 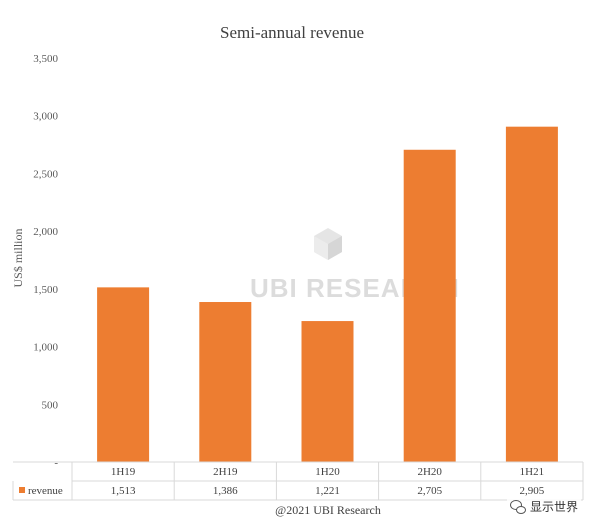 What do you see at coordinates (328, 510) in the screenshot?
I see `copyright-footer: @2021 UBI Research` at bounding box center [328, 510].